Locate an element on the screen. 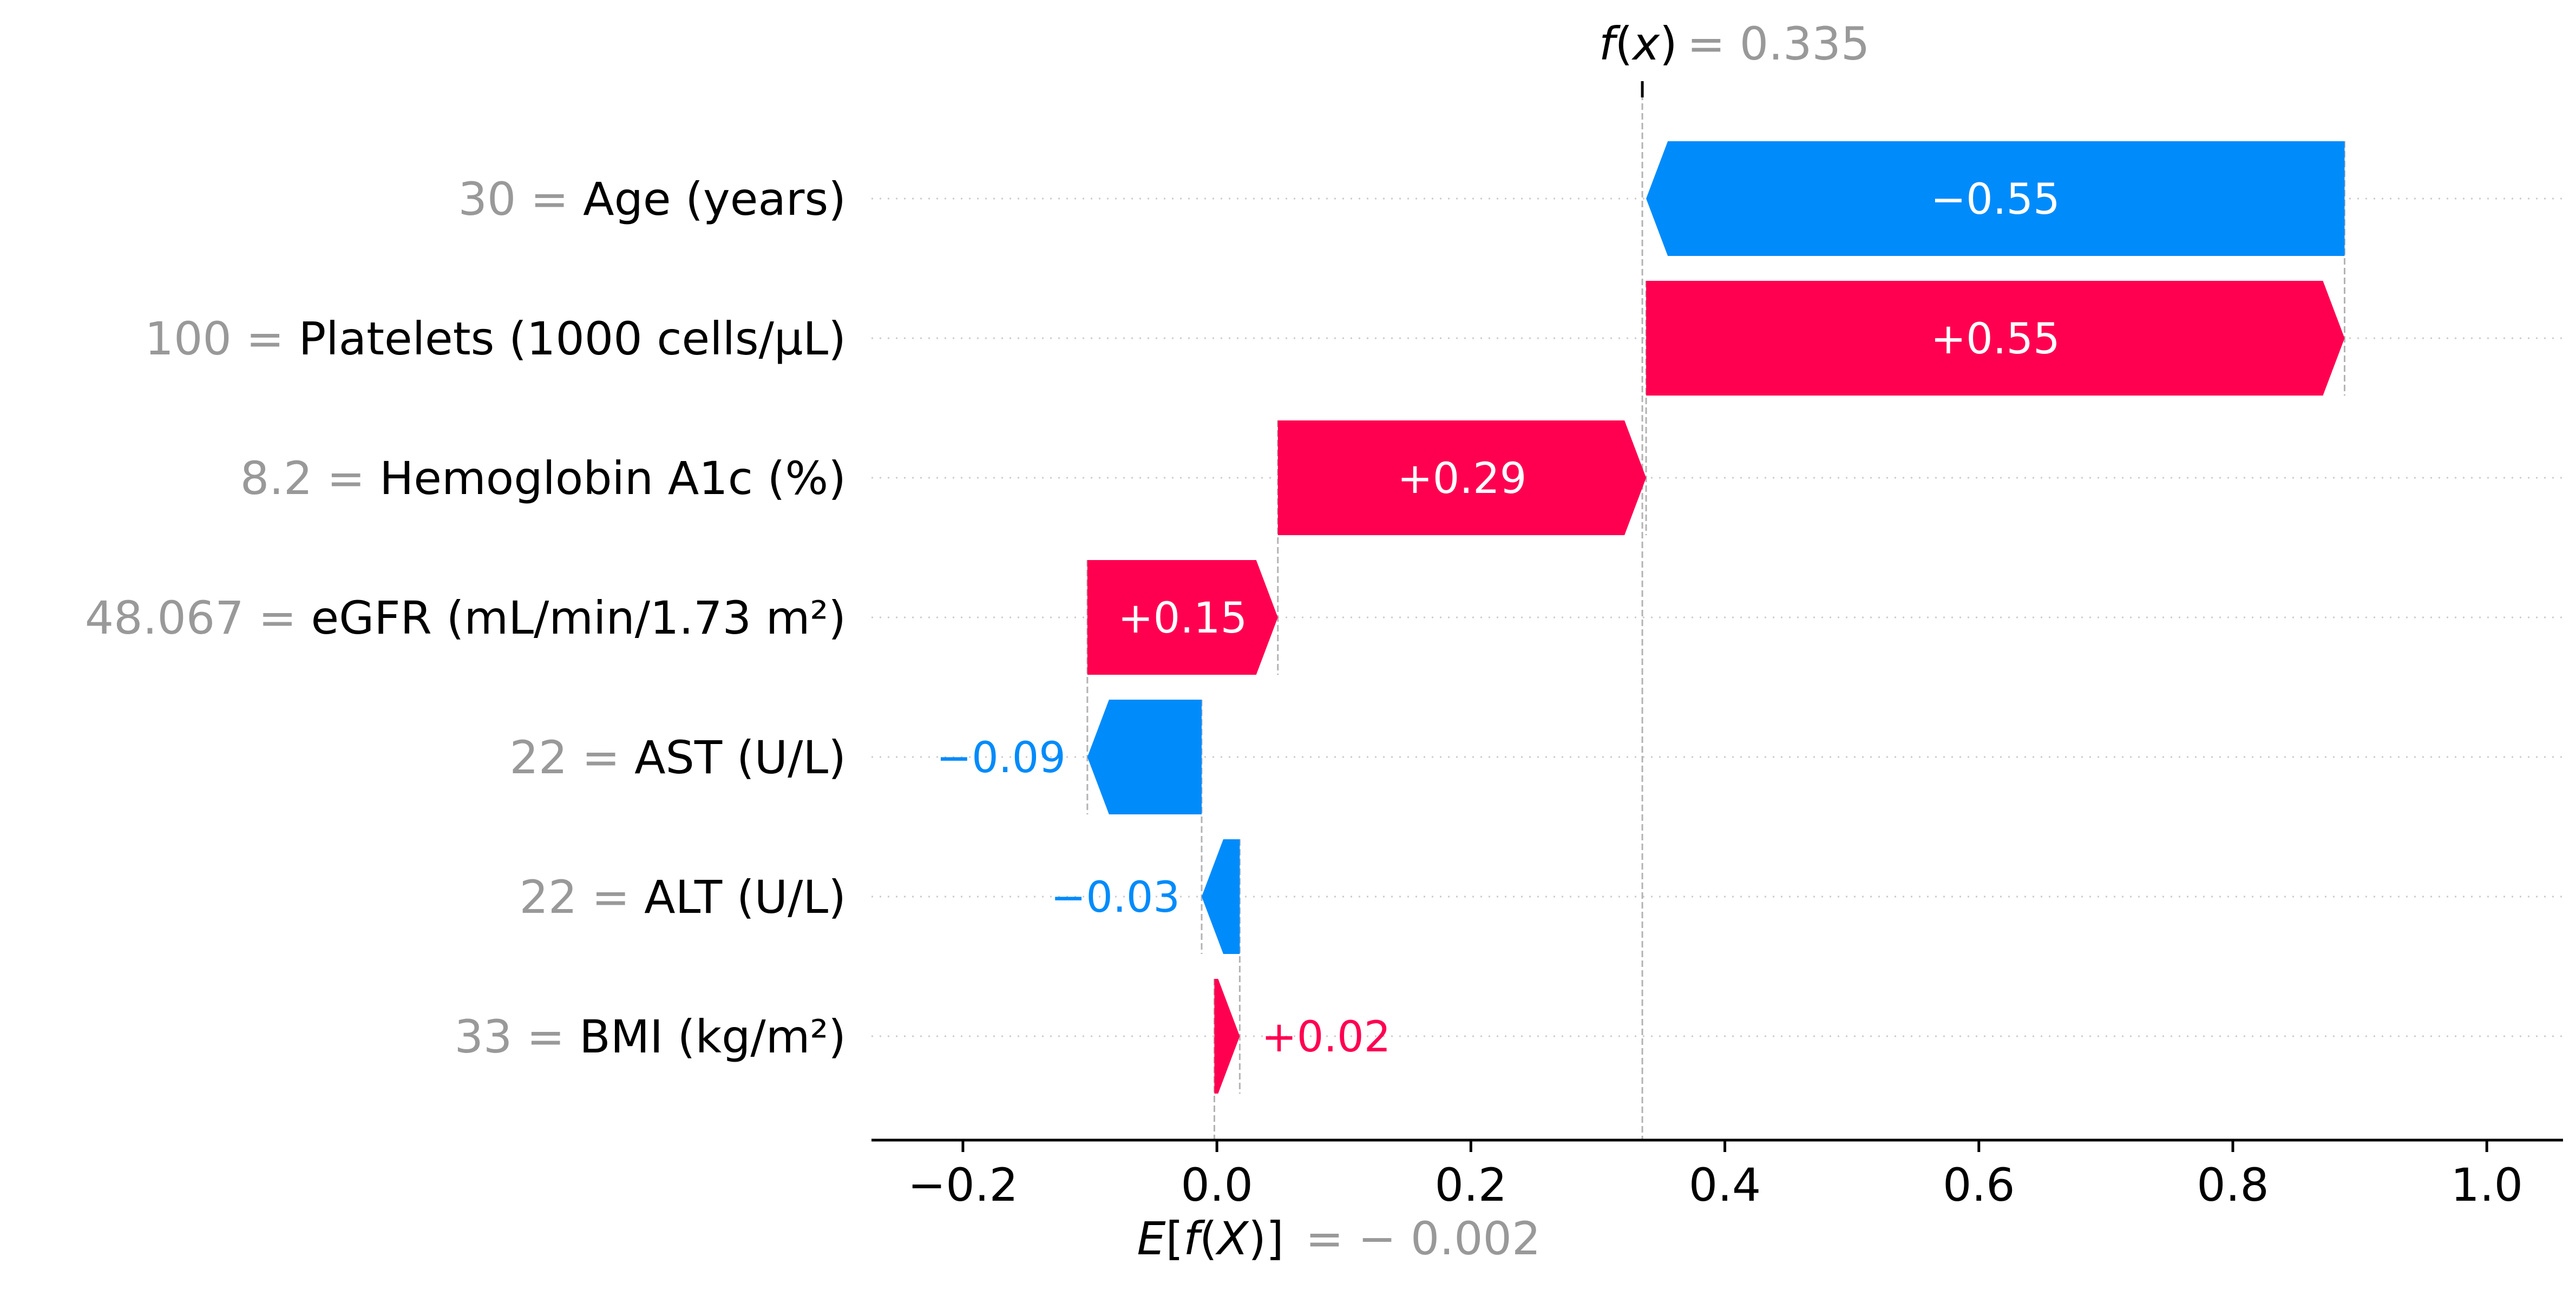 This screenshot has width=2576, height=1290. feature-label: 30 = Age (years) is located at coordinates (652, 199).